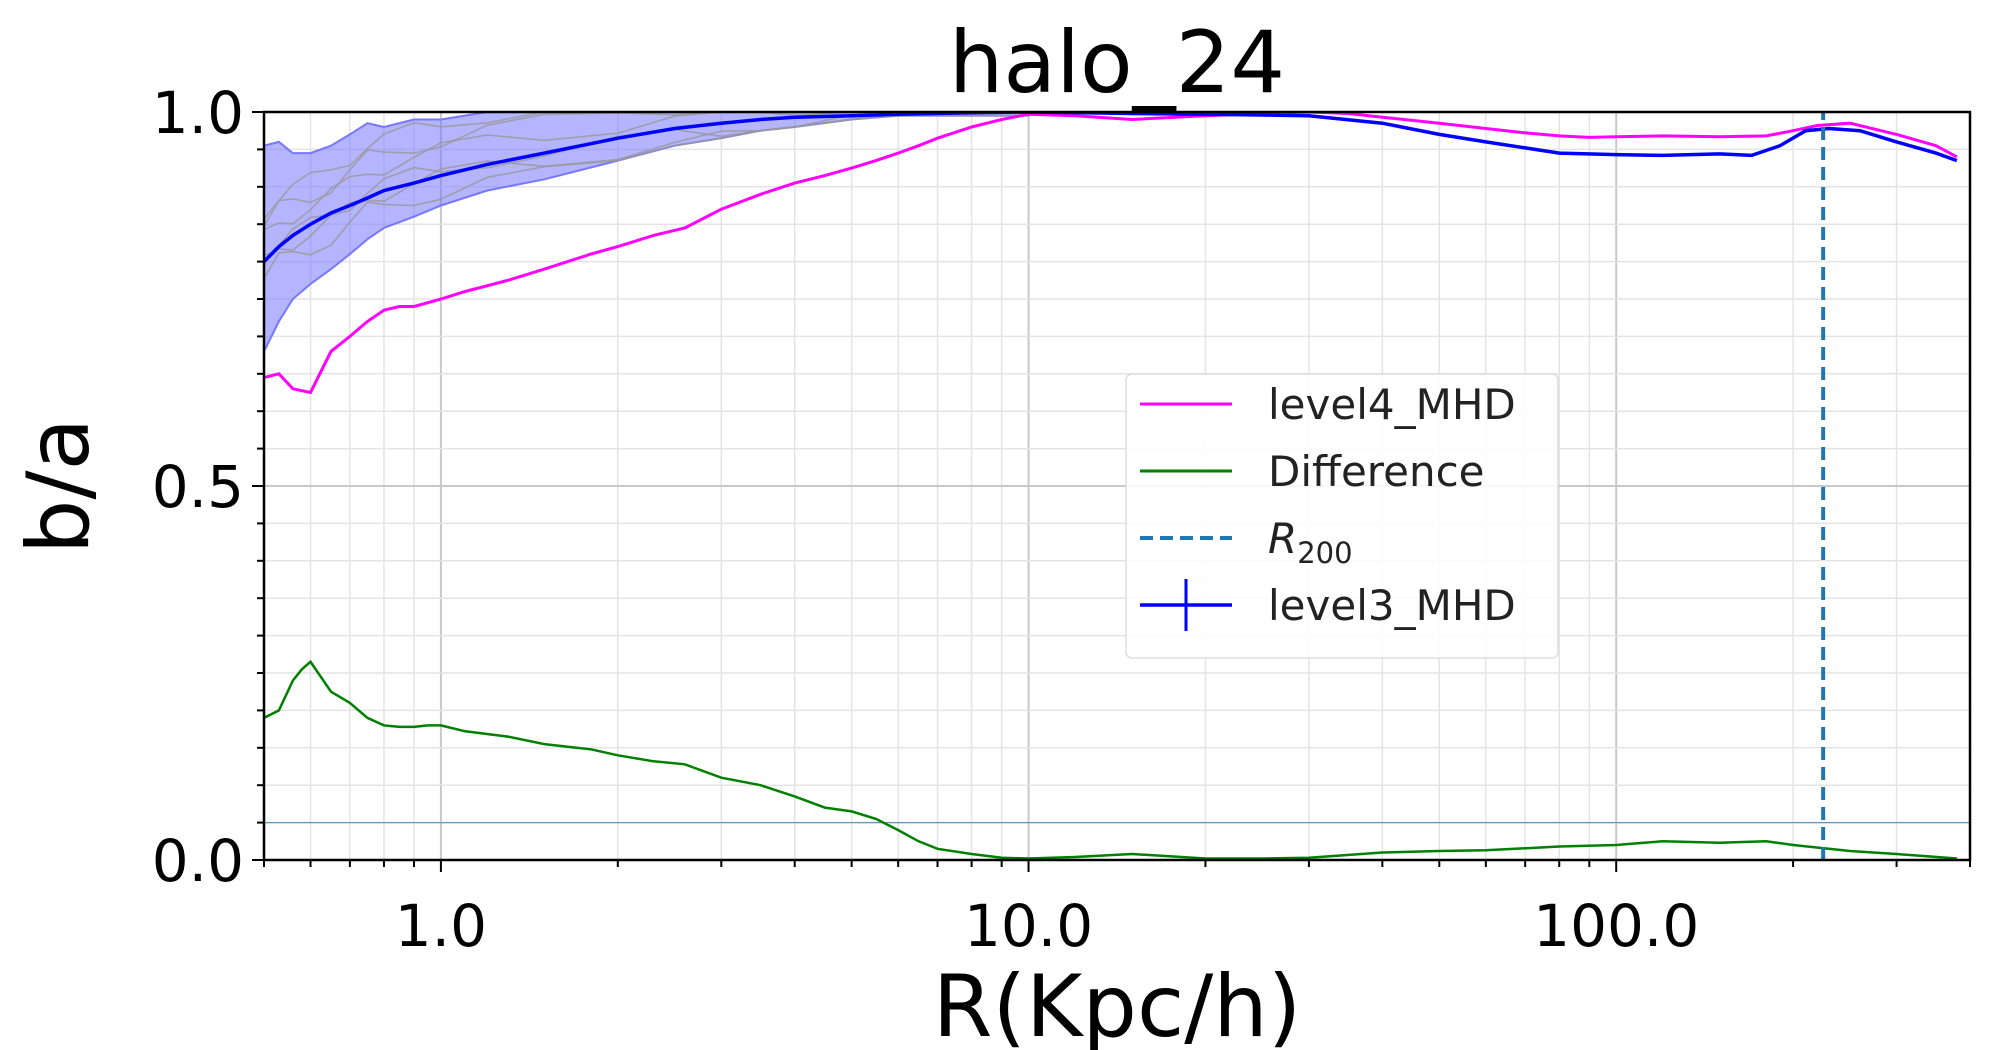 This screenshot has width=2002, height=1050. I want to click on y-tick-label: 1.0, so click(198, 113).